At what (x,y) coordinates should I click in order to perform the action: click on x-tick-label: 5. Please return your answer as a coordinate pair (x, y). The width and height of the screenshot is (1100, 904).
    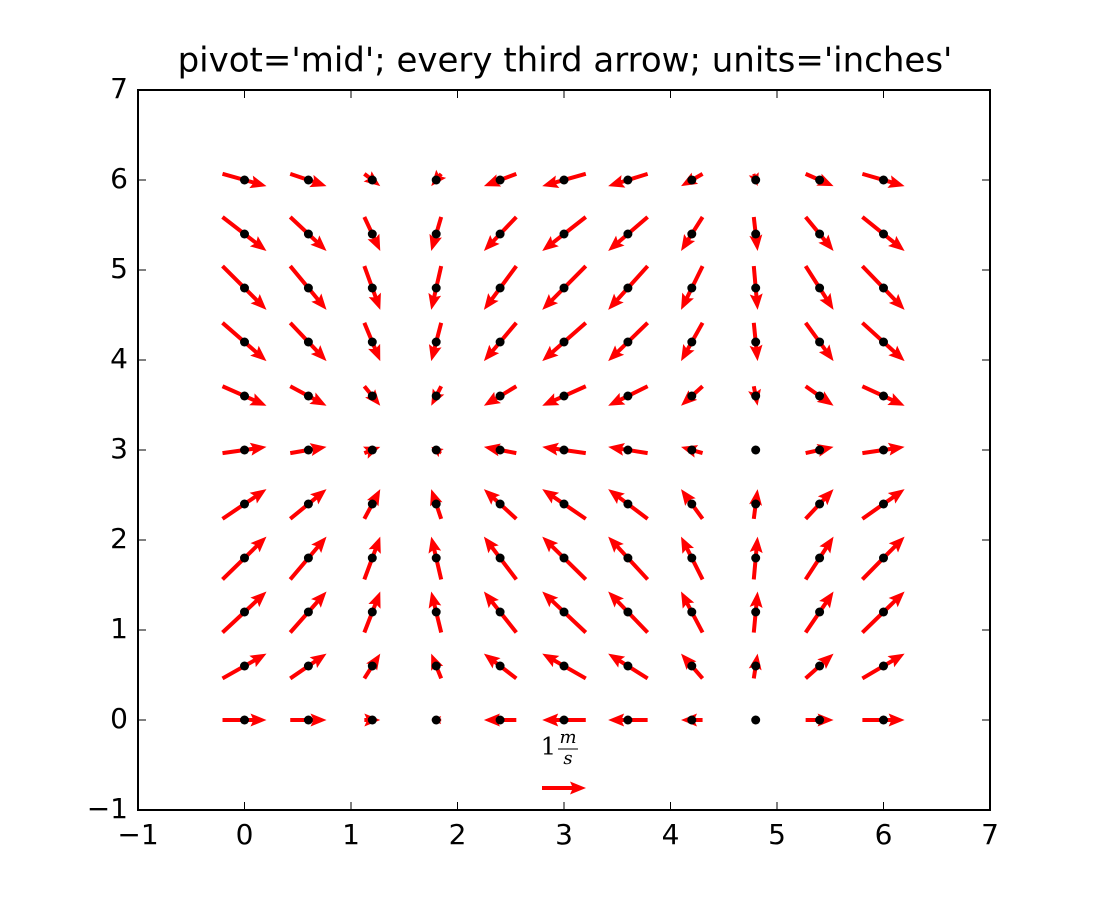
    Looking at the image, I should click on (777, 834).